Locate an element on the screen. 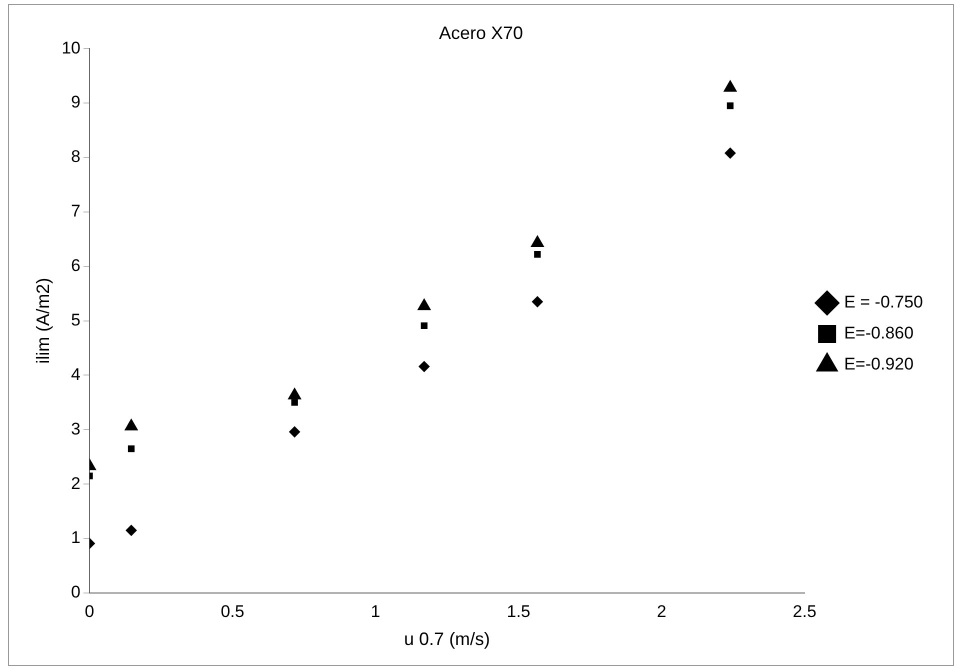  x-tick-label: 1 is located at coordinates (375, 611).